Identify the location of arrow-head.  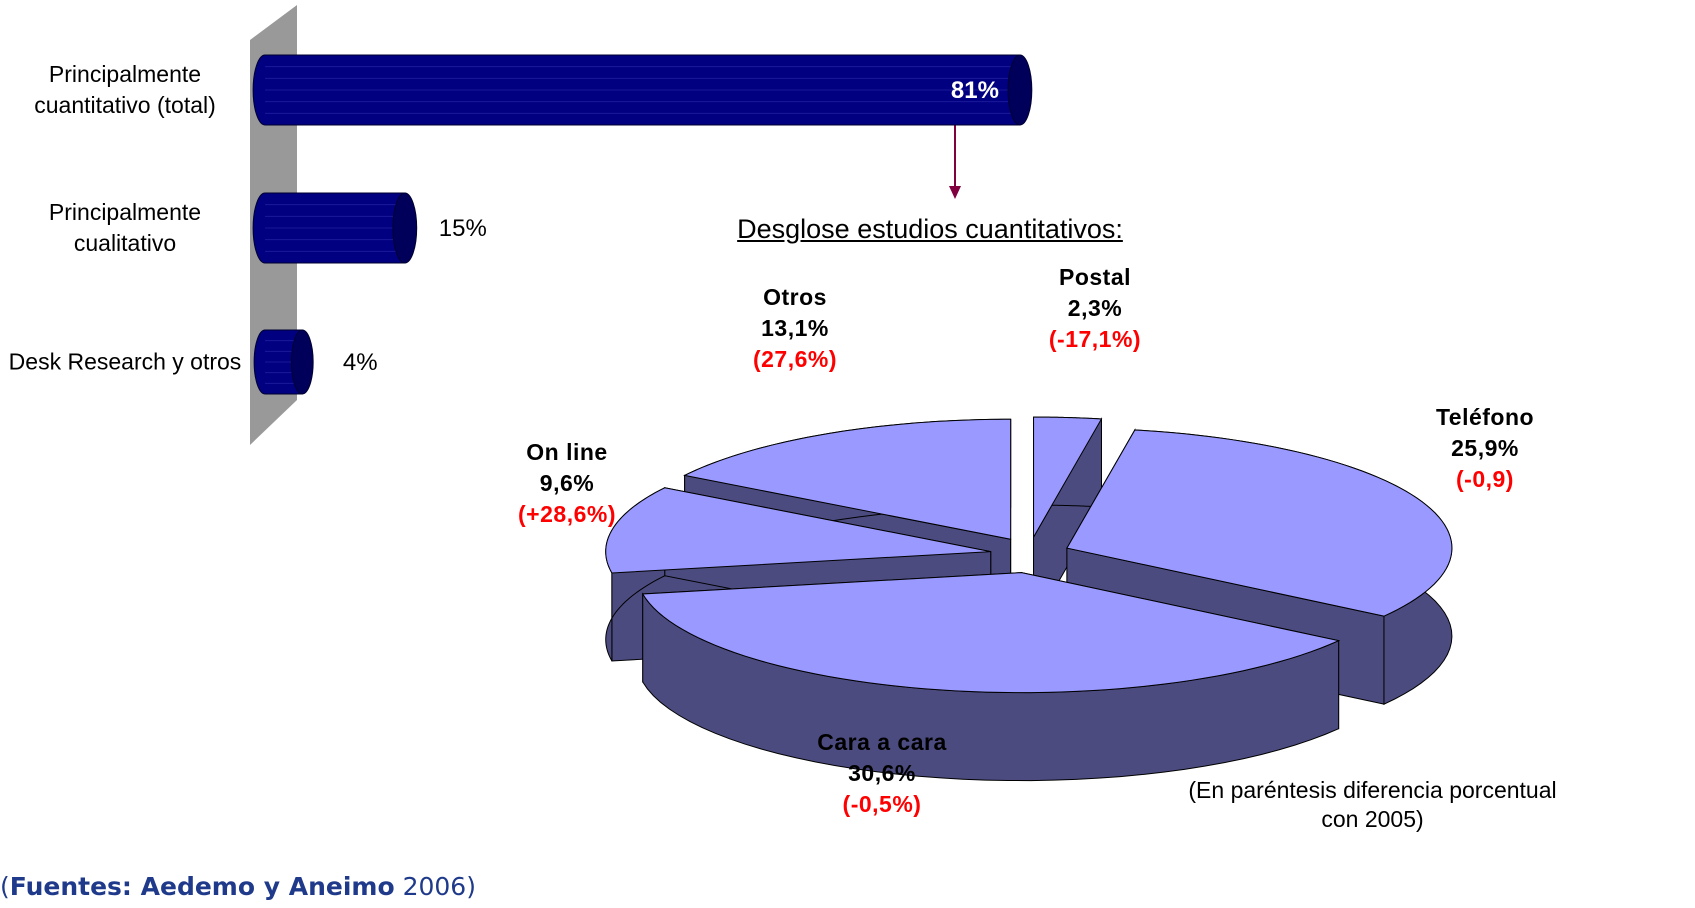
(955, 192).